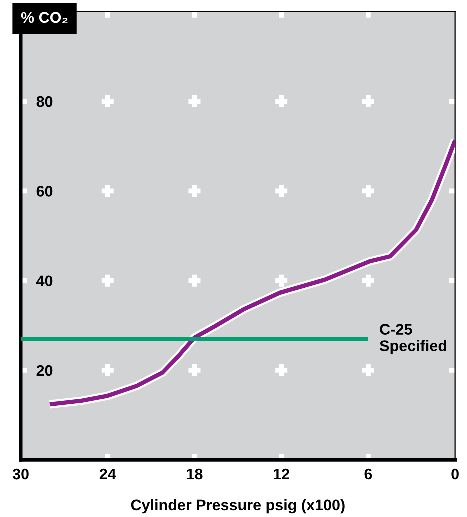 This screenshot has width=467, height=517. I want to click on y-tick-label: 20, so click(44, 370).